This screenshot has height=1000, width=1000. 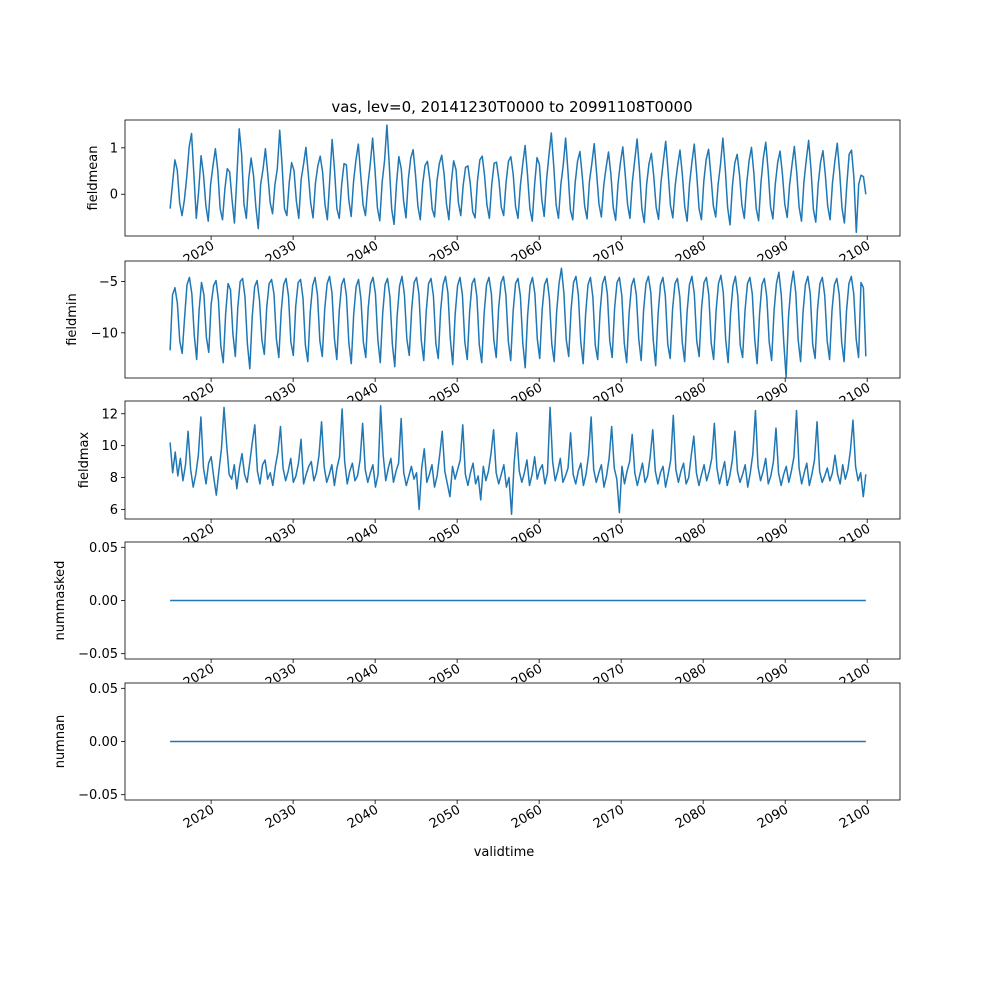 What do you see at coordinates (691, 817) in the screenshot?
I see `x-tick-label: 2080` at bounding box center [691, 817].